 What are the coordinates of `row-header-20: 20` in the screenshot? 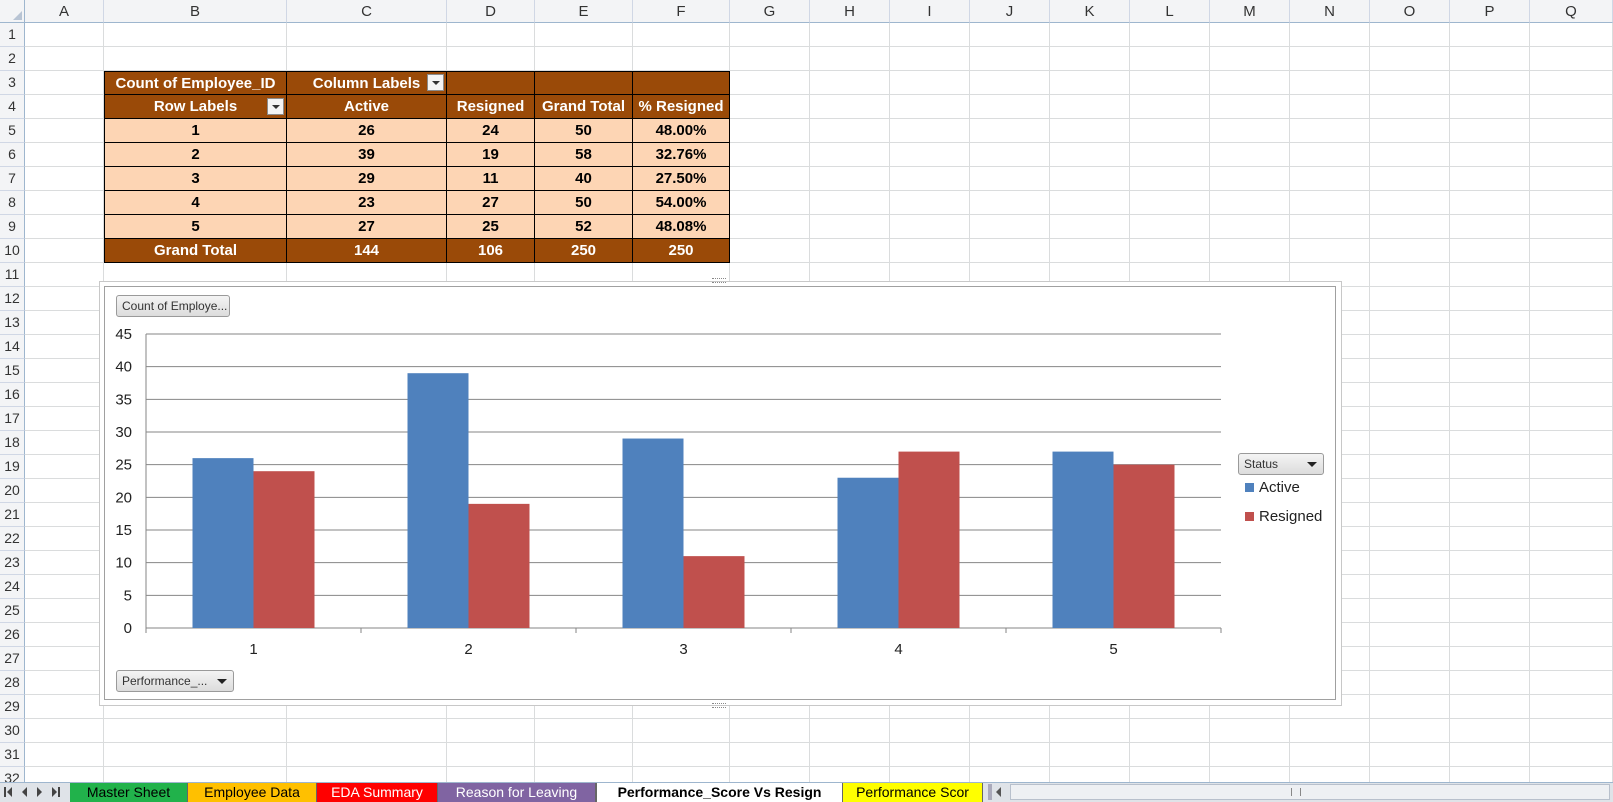 It's located at (12, 491).